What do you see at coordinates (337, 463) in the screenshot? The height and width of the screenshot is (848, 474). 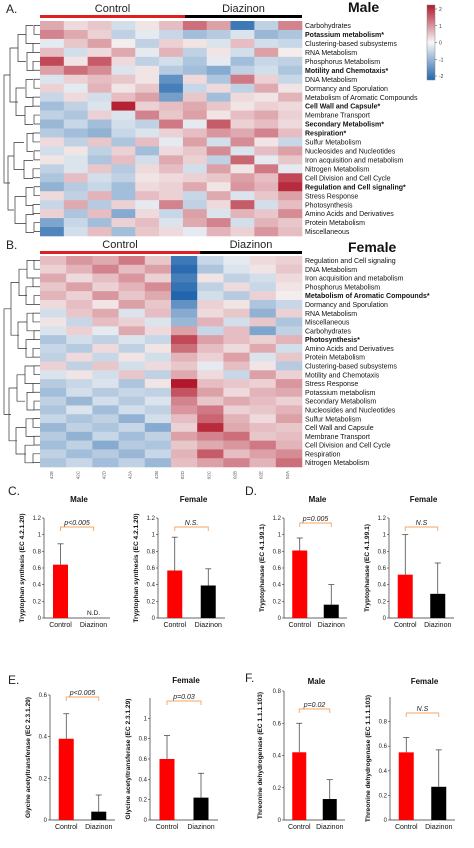 I see `row-label: Nitrogen Metabolism` at bounding box center [337, 463].